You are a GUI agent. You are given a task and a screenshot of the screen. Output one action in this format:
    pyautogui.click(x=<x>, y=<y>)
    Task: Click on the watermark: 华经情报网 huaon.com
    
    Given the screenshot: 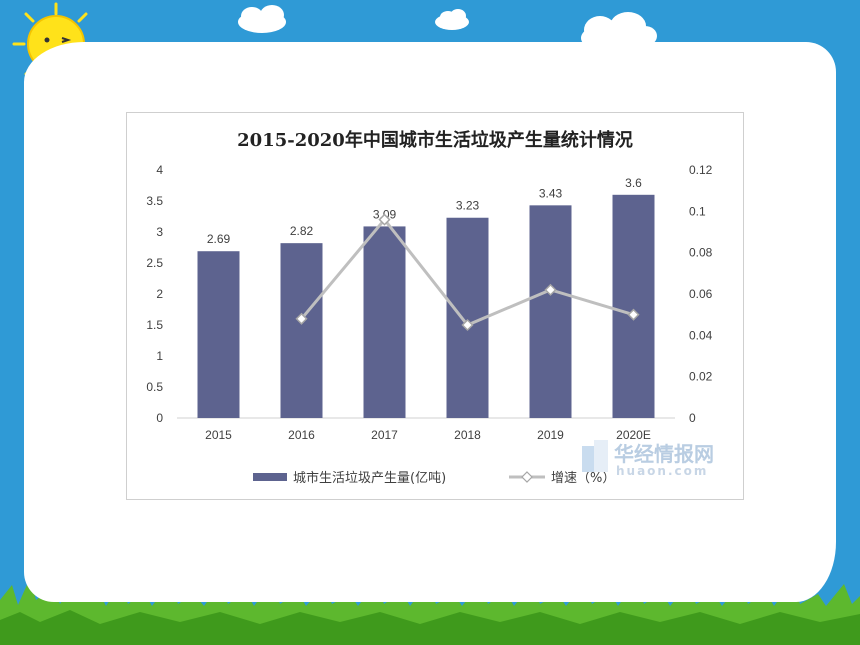 What is the action you would take?
    pyautogui.click(x=662, y=463)
    